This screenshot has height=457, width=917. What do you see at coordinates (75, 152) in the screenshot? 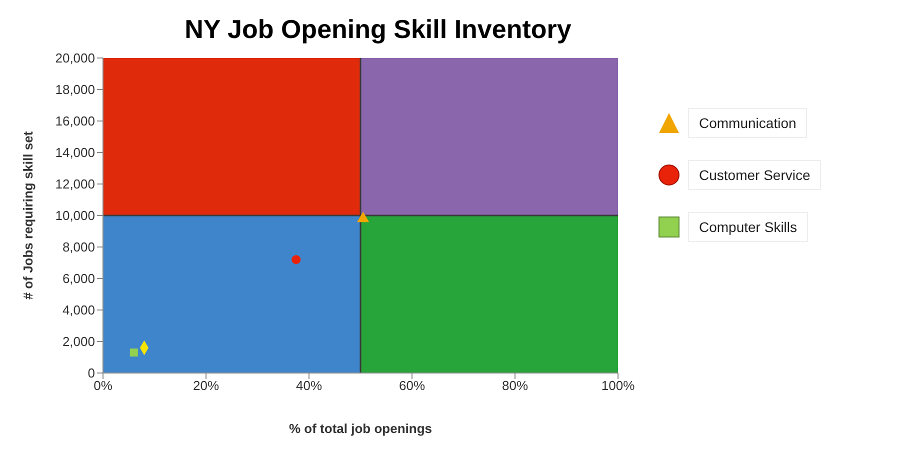
I see `y-tick-label: 14,000` at bounding box center [75, 152].